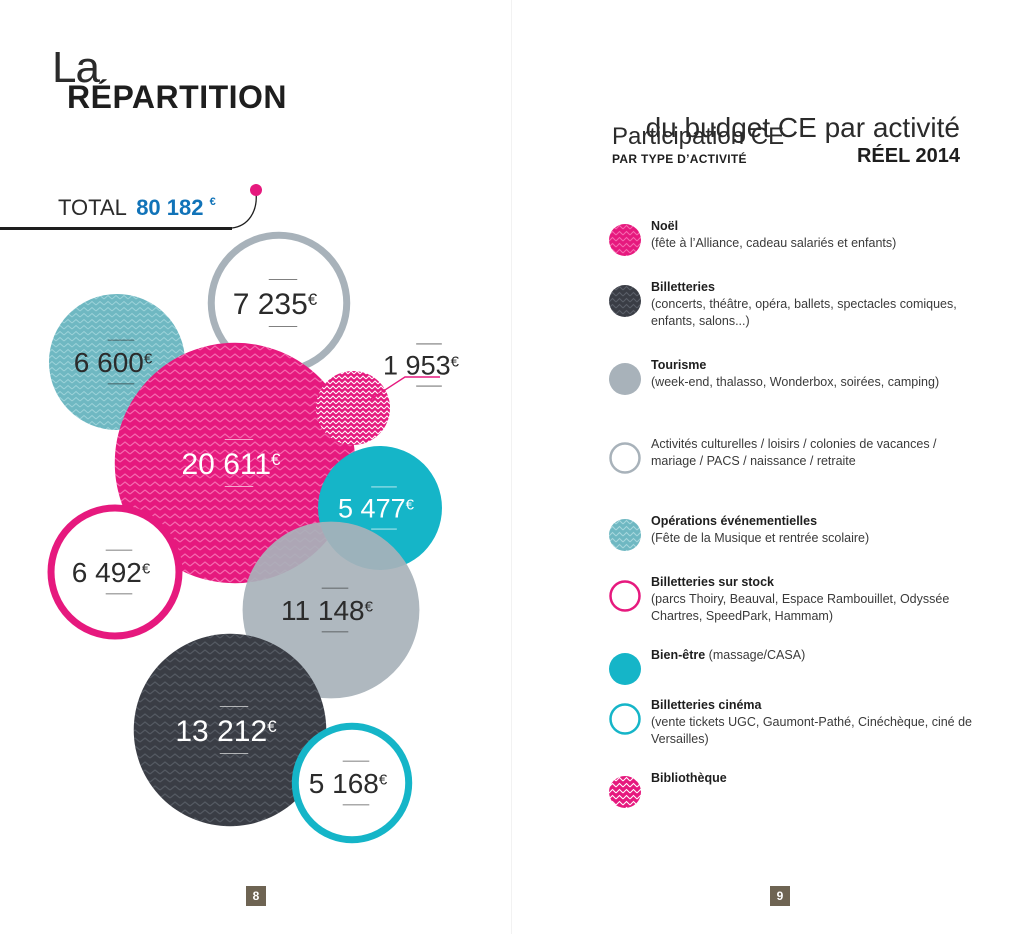  What do you see at coordinates (698, 136) in the screenshot?
I see `legend-title: Participation CE` at bounding box center [698, 136].